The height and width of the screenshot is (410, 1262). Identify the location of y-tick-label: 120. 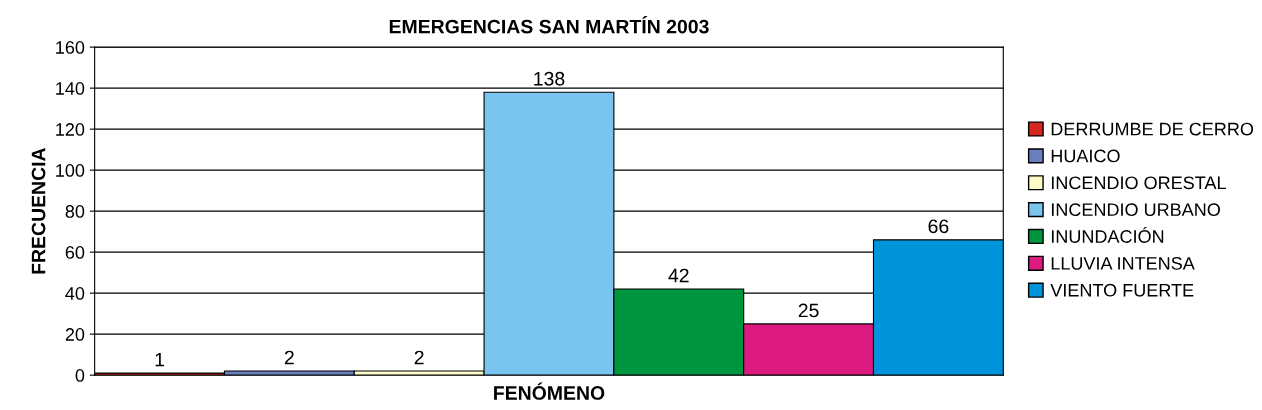
(70, 129).